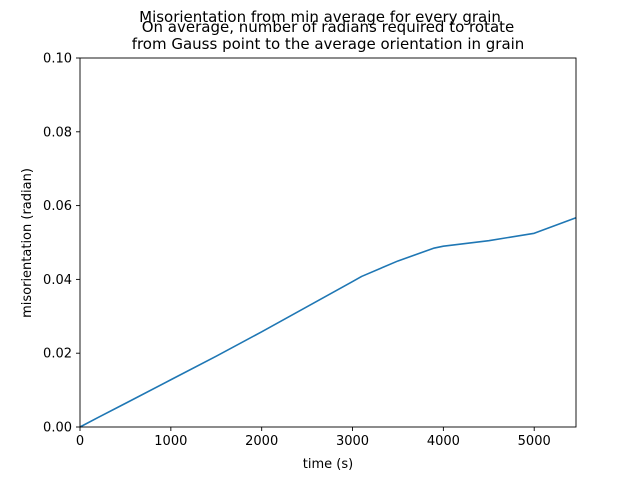 The width and height of the screenshot is (640, 484). What do you see at coordinates (57, 280) in the screenshot?
I see `y-tick-label: 0.04` at bounding box center [57, 280].